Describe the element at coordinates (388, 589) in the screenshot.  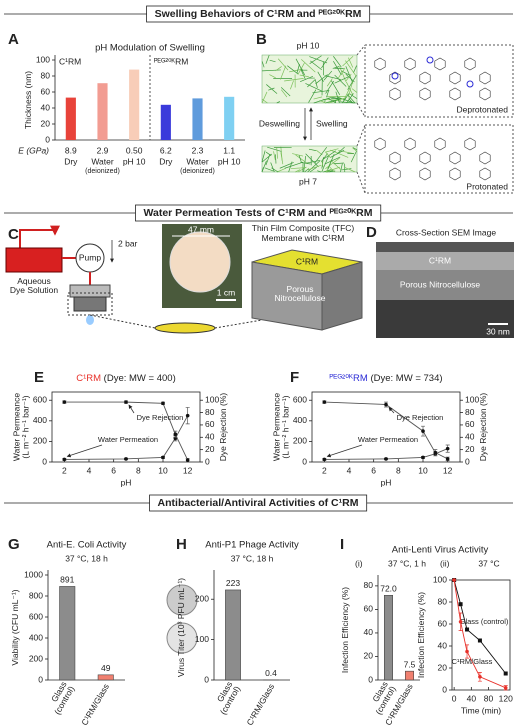
I see `value-label: 72.0` at that location.